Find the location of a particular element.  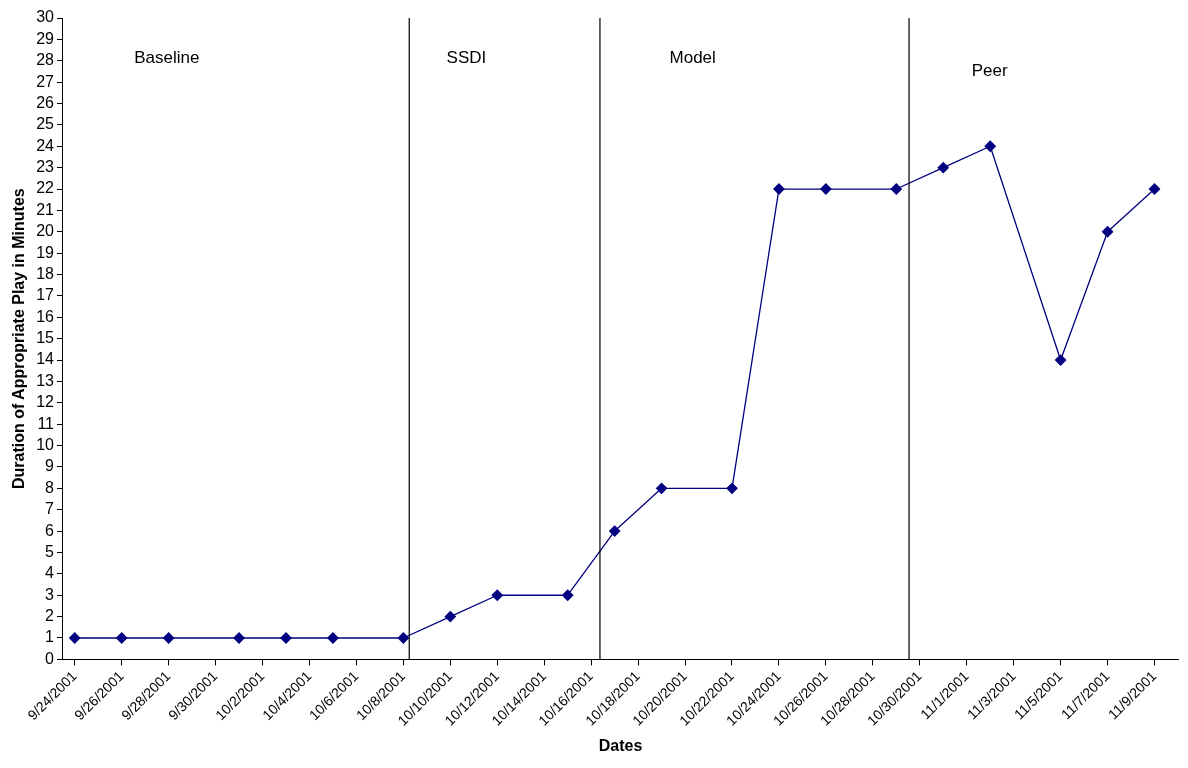

y-tick-label: 15 is located at coordinates (45, 338).